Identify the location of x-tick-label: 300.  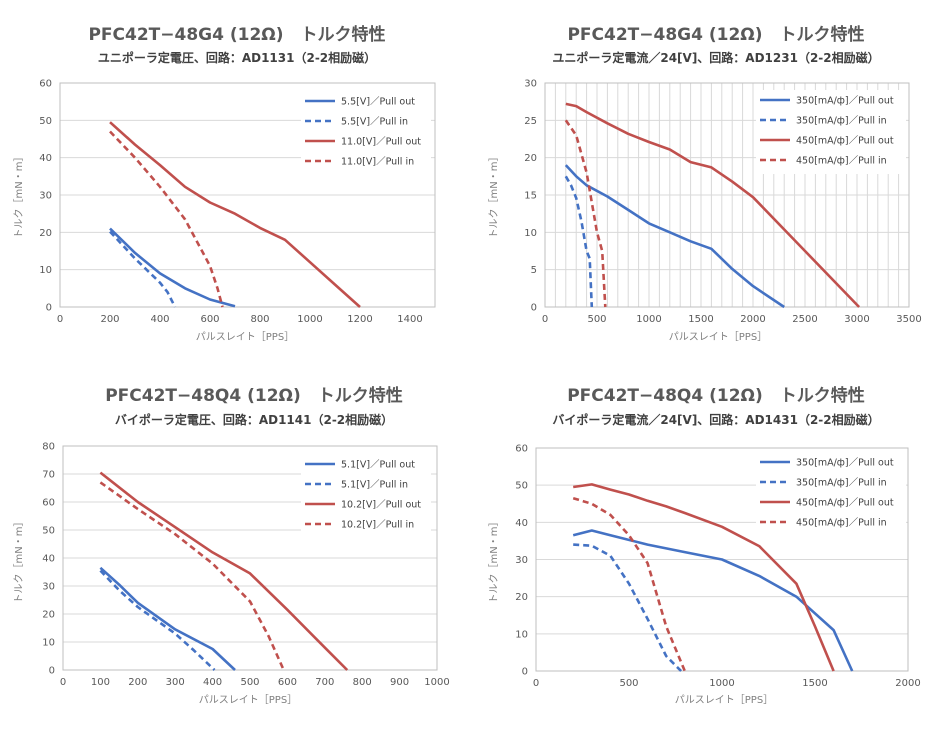
(175, 682).